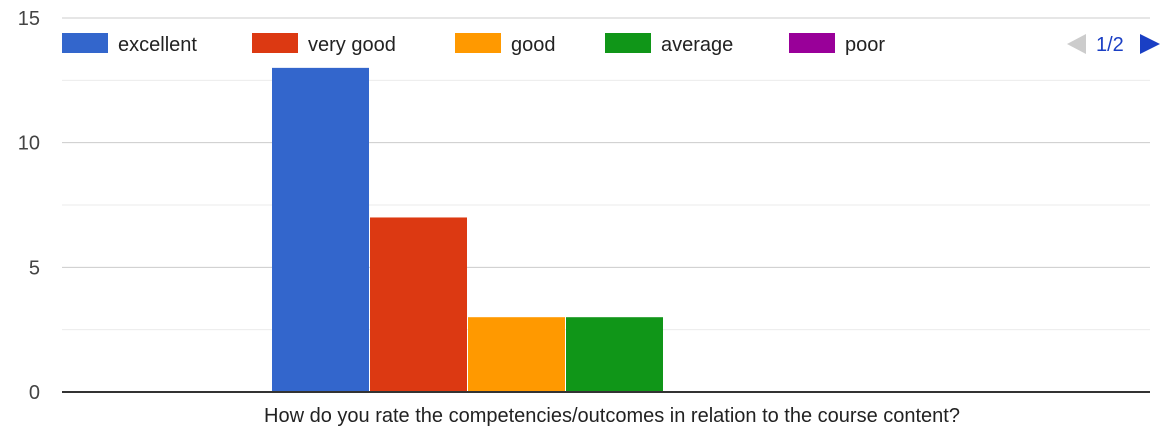 The width and height of the screenshot is (1162, 436). What do you see at coordinates (34, 268) in the screenshot?
I see `y-tick-label: 5` at bounding box center [34, 268].